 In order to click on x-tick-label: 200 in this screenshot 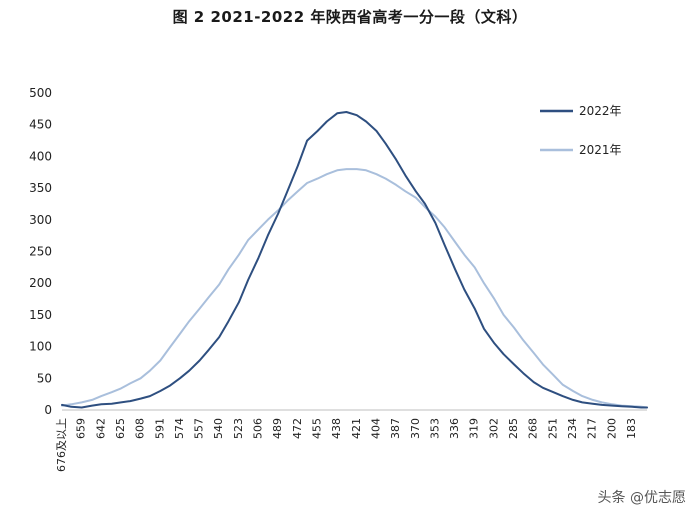, I will do `click(611, 428)`.